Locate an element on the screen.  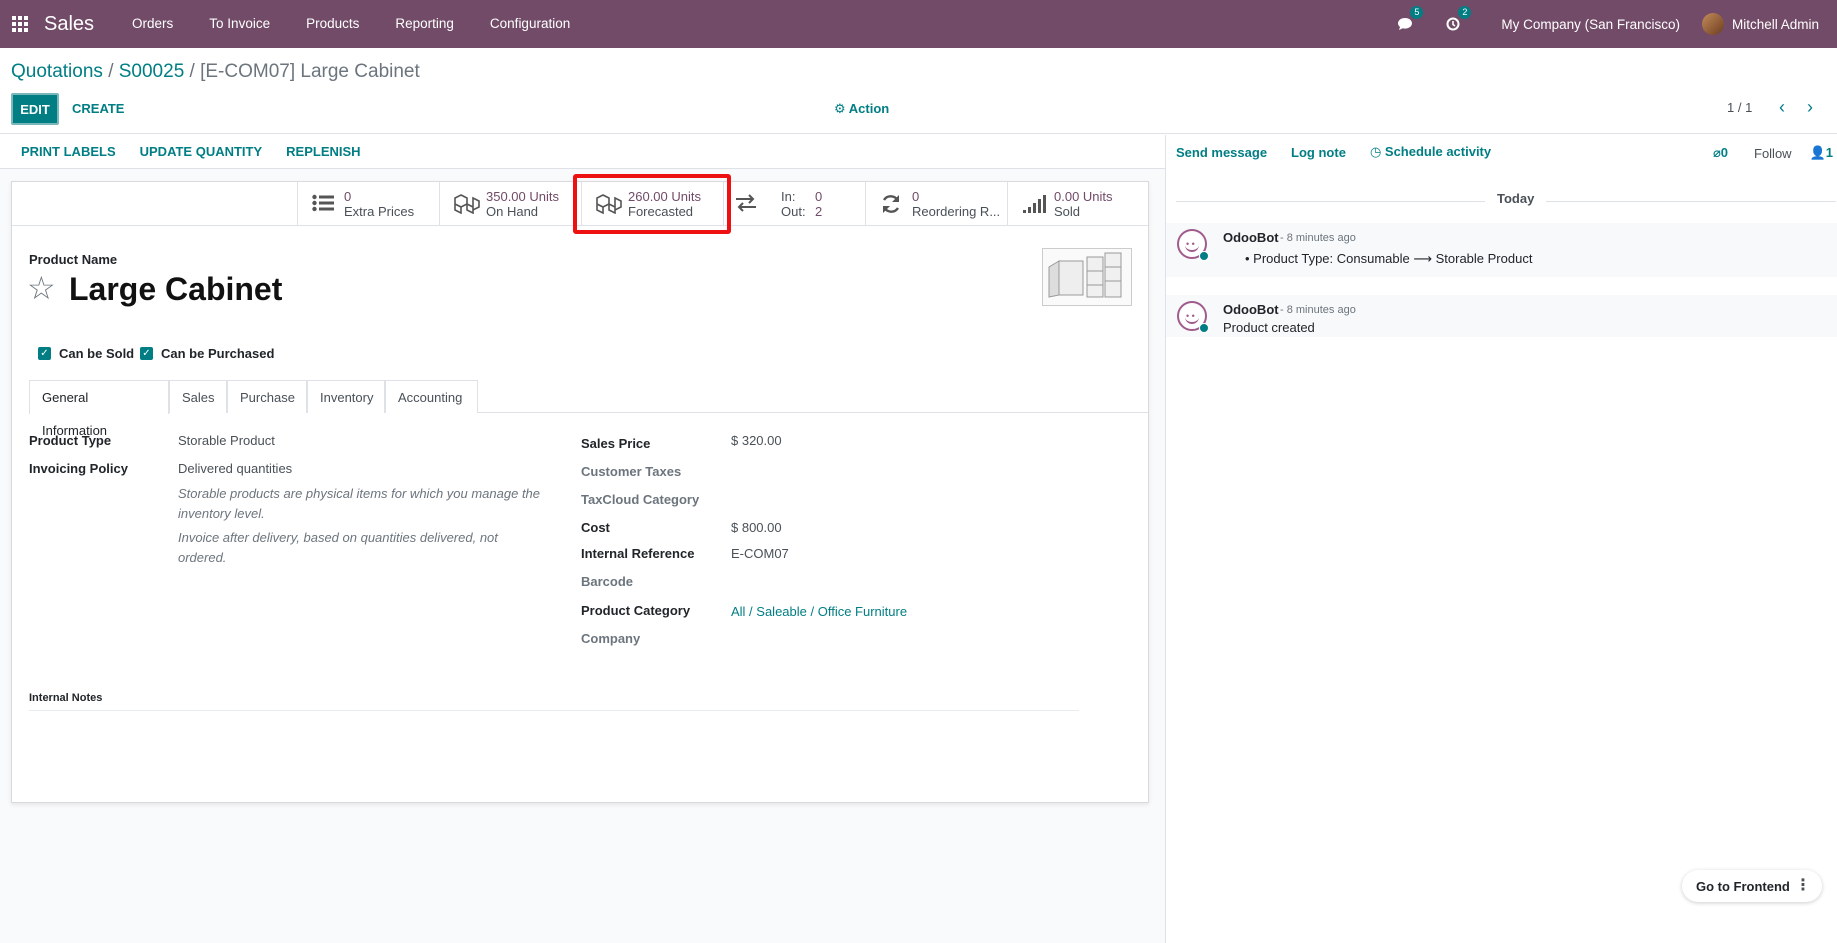
log-note-button: Log note is located at coordinates (1318, 152).